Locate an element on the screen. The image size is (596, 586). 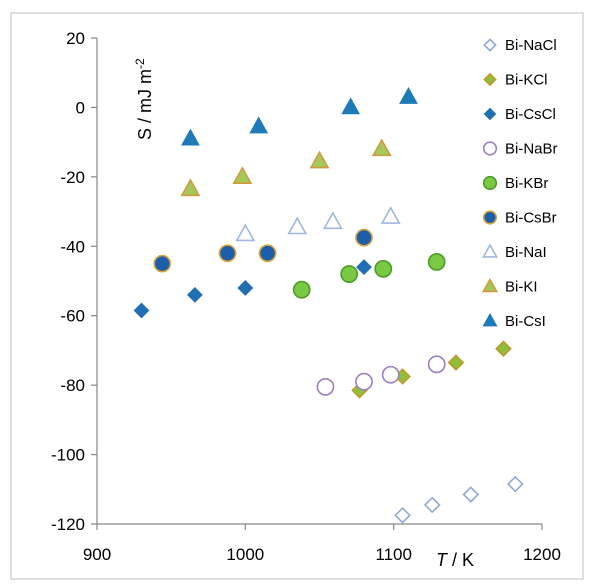
y-tick-label: -60 is located at coordinates (72, 316).